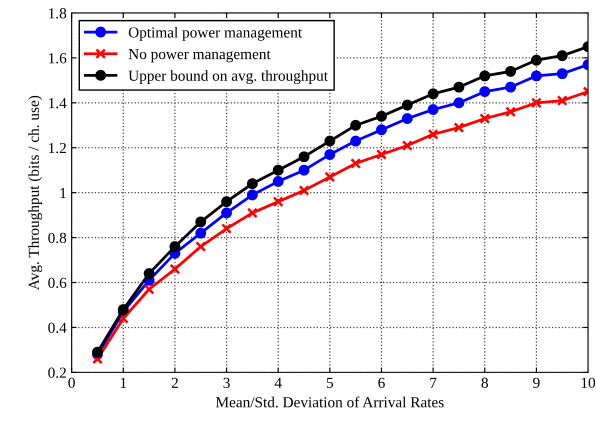  What do you see at coordinates (536, 383) in the screenshot?
I see `x-tick-label: 9` at bounding box center [536, 383].